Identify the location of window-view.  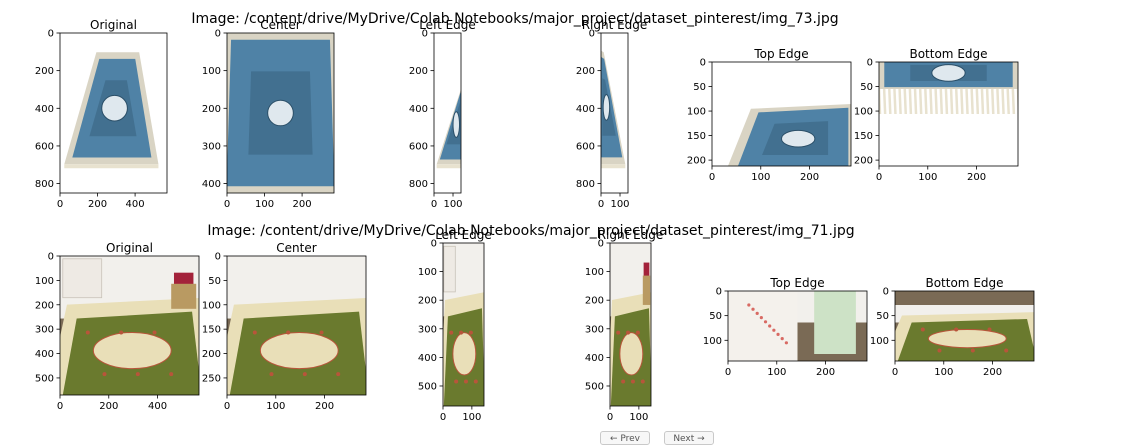
(835, 322).